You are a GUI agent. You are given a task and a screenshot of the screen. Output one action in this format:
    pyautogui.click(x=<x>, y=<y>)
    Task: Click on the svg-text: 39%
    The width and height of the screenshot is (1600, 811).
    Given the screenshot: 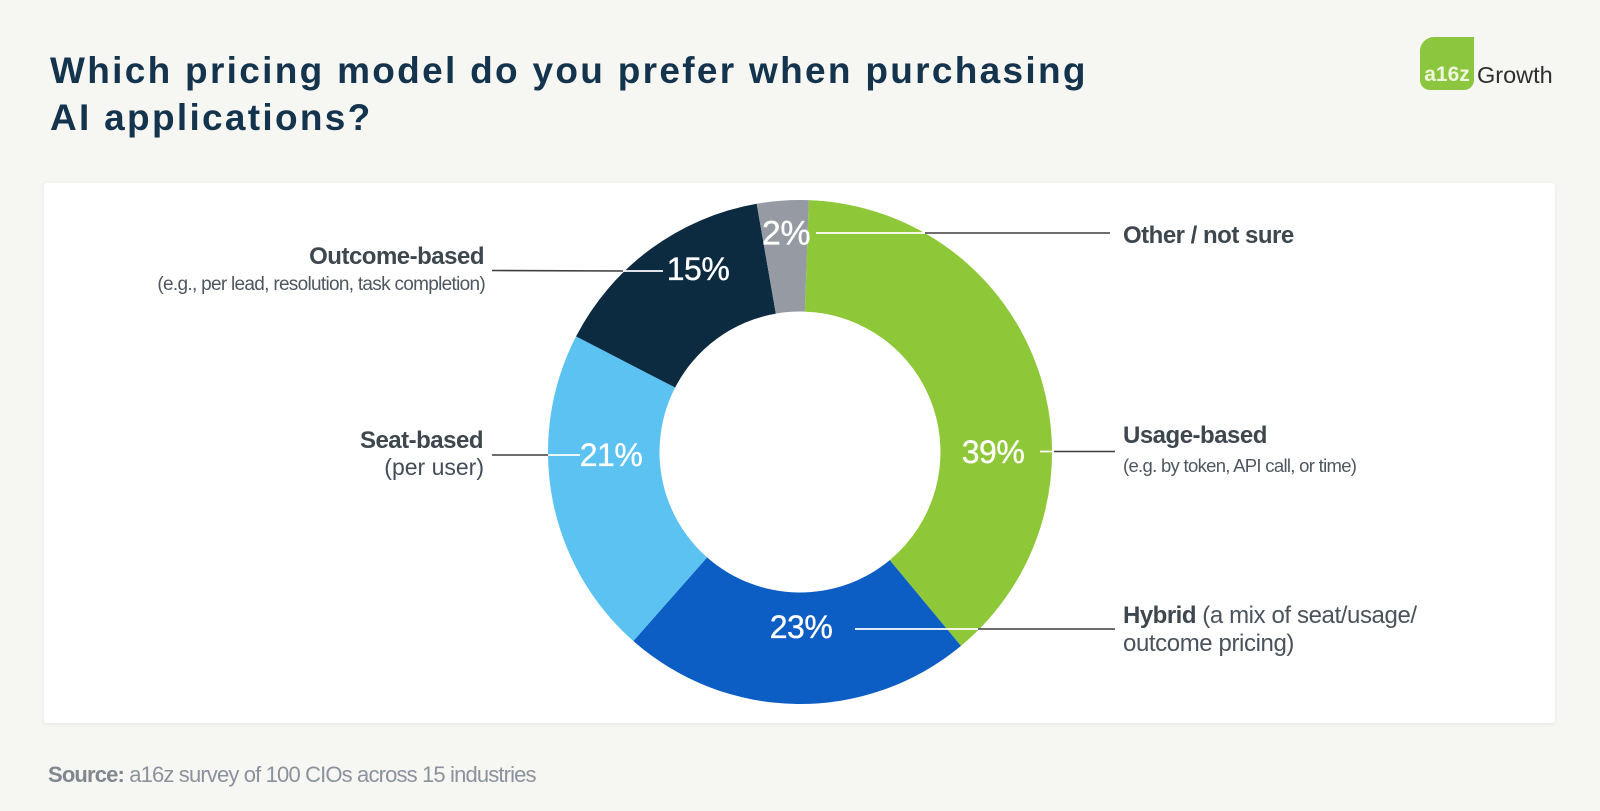 What is the action you would take?
    pyautogui.click(x=993, y=452)
    